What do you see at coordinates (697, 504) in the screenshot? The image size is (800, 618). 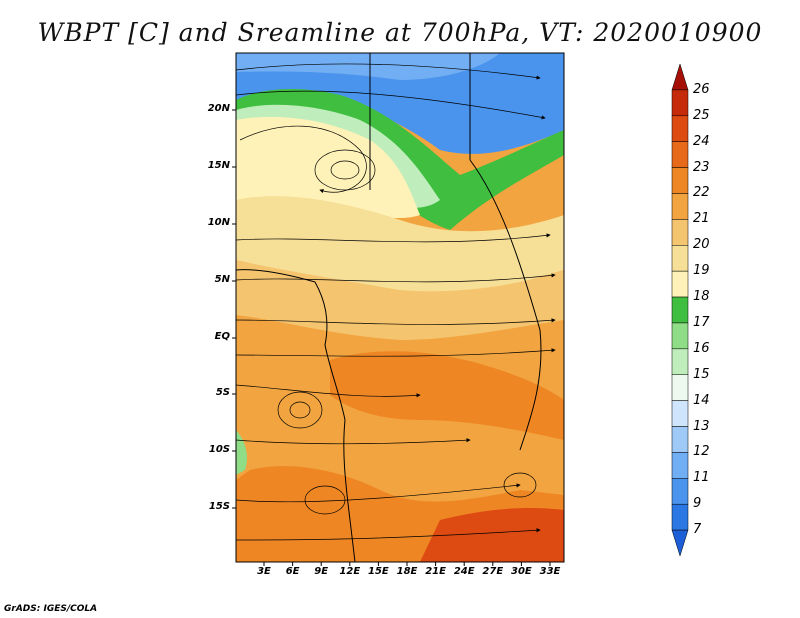 I see `colorbar-label: 9` at bounding box center [697, 504].